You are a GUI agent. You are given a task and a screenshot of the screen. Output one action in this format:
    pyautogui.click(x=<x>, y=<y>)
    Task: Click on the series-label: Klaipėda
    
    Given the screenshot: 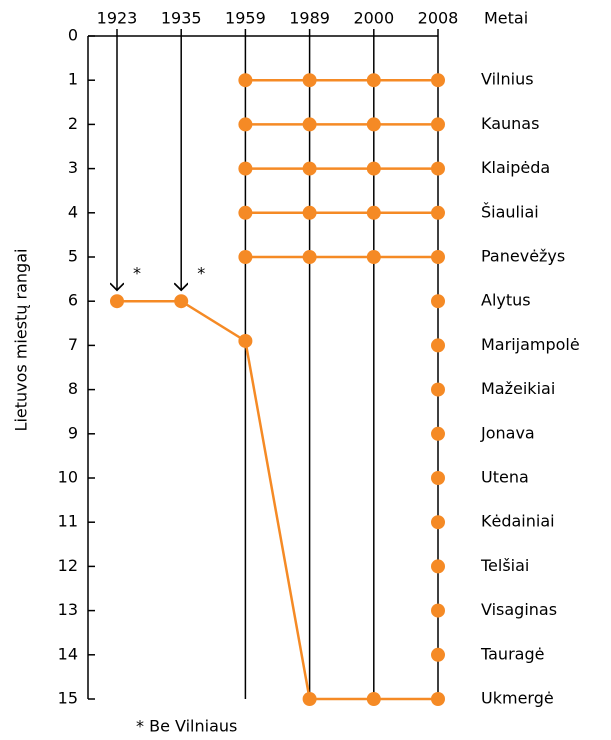 What is the action you would take?
    pyautogui.click(x=515, y=167)
    